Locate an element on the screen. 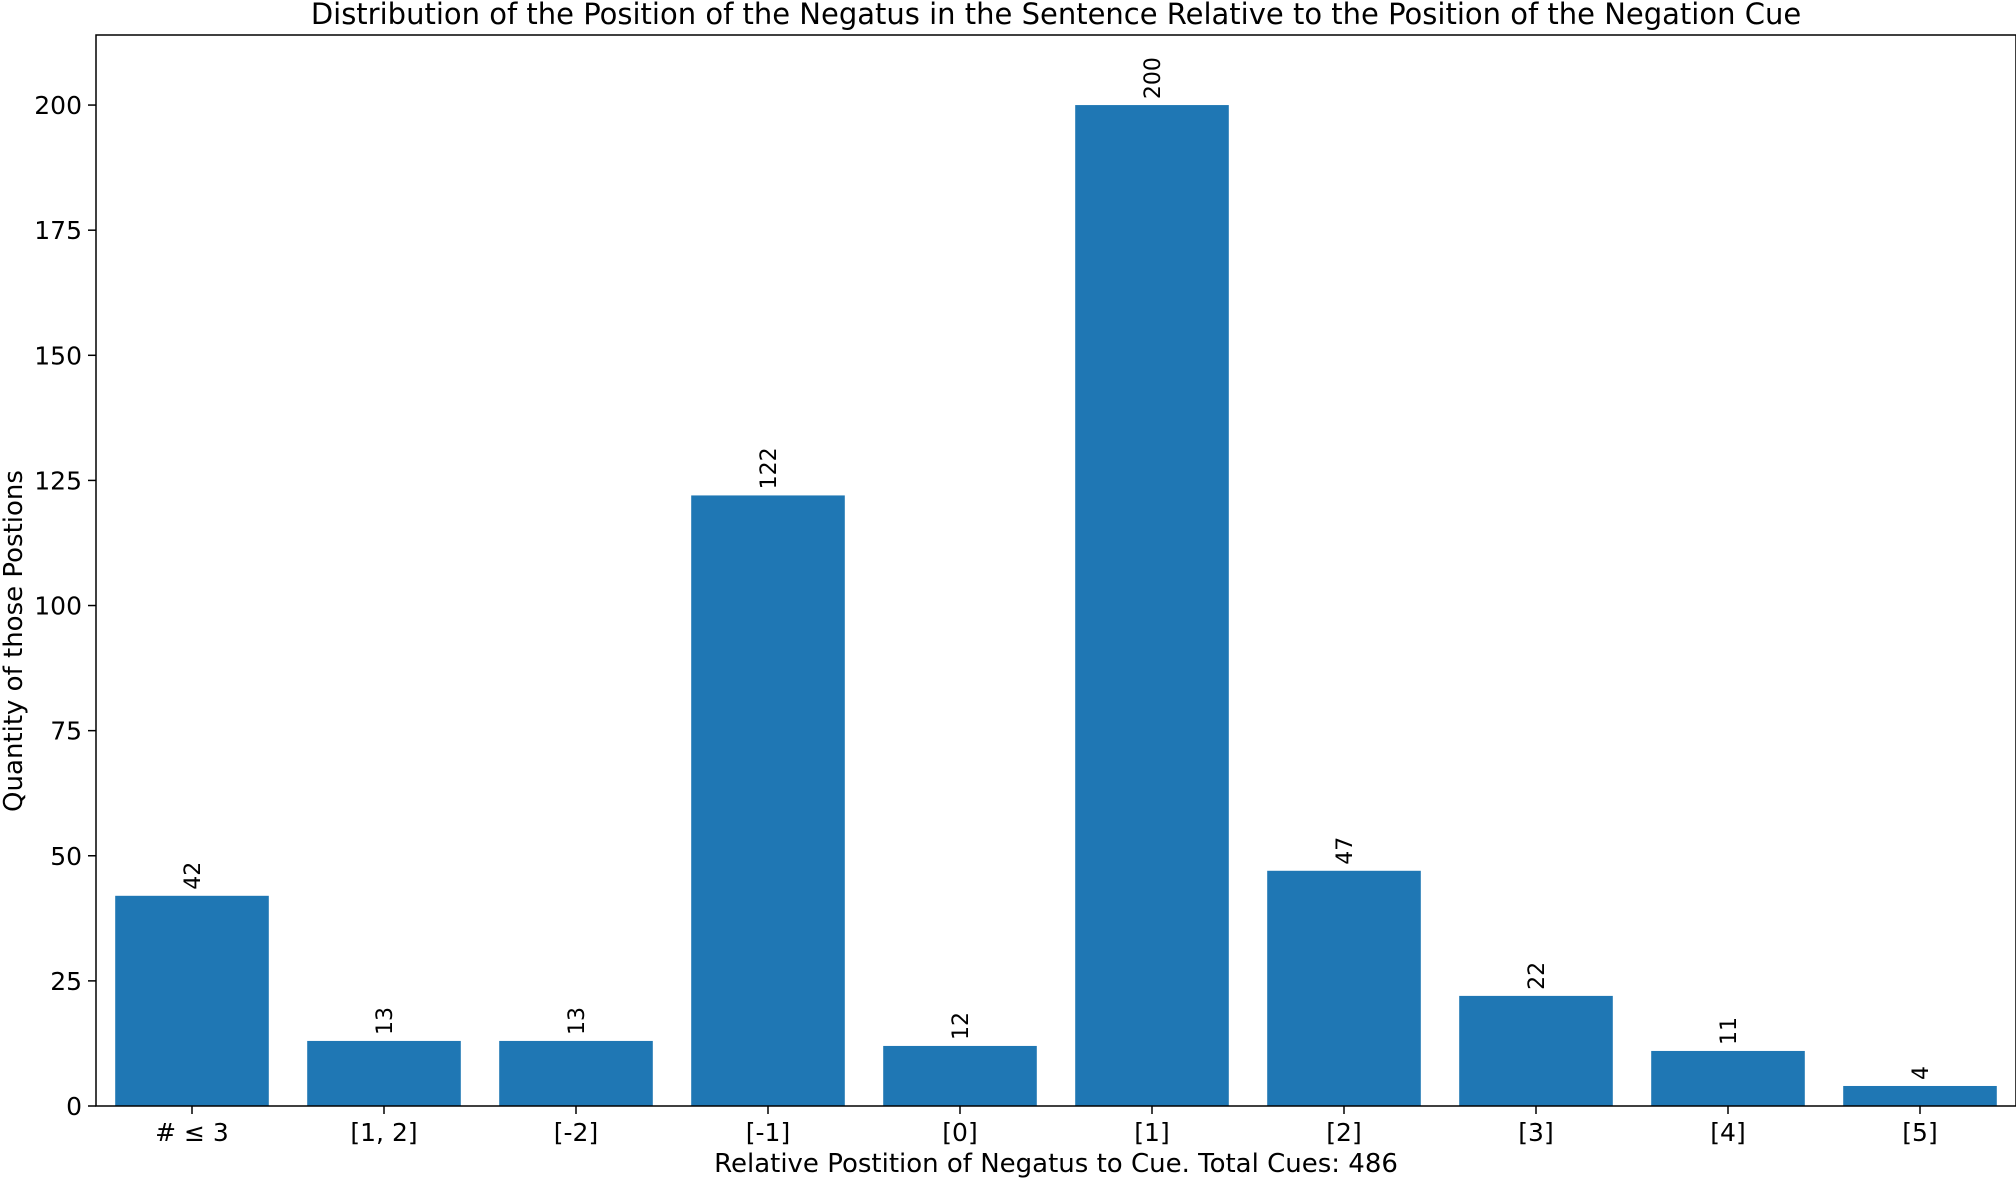 The height and width of the screenshot is (1183, 2016). x-tick-label: [-2] is located at coordinates (576, 1132).